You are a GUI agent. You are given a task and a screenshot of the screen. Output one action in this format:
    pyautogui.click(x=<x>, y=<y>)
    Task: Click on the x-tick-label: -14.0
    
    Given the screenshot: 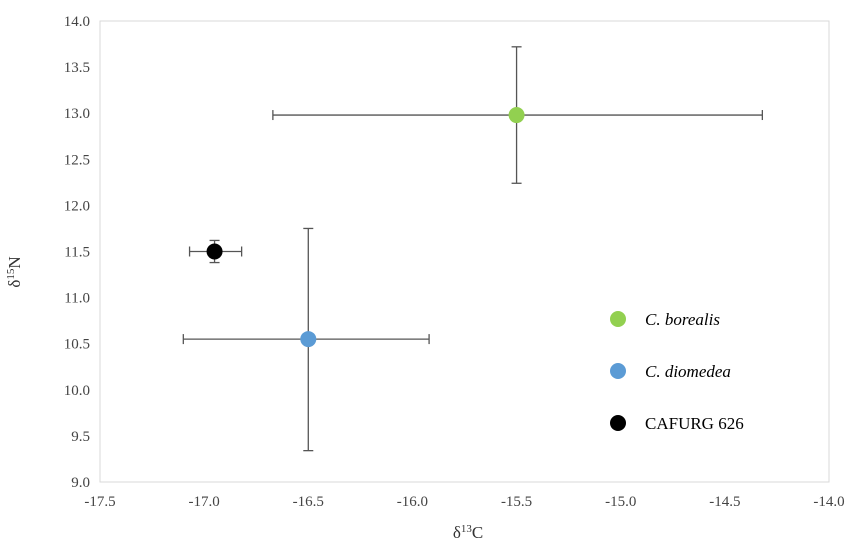 What is the action you would take?
    pyautogui.click(x=828, y=502)
    